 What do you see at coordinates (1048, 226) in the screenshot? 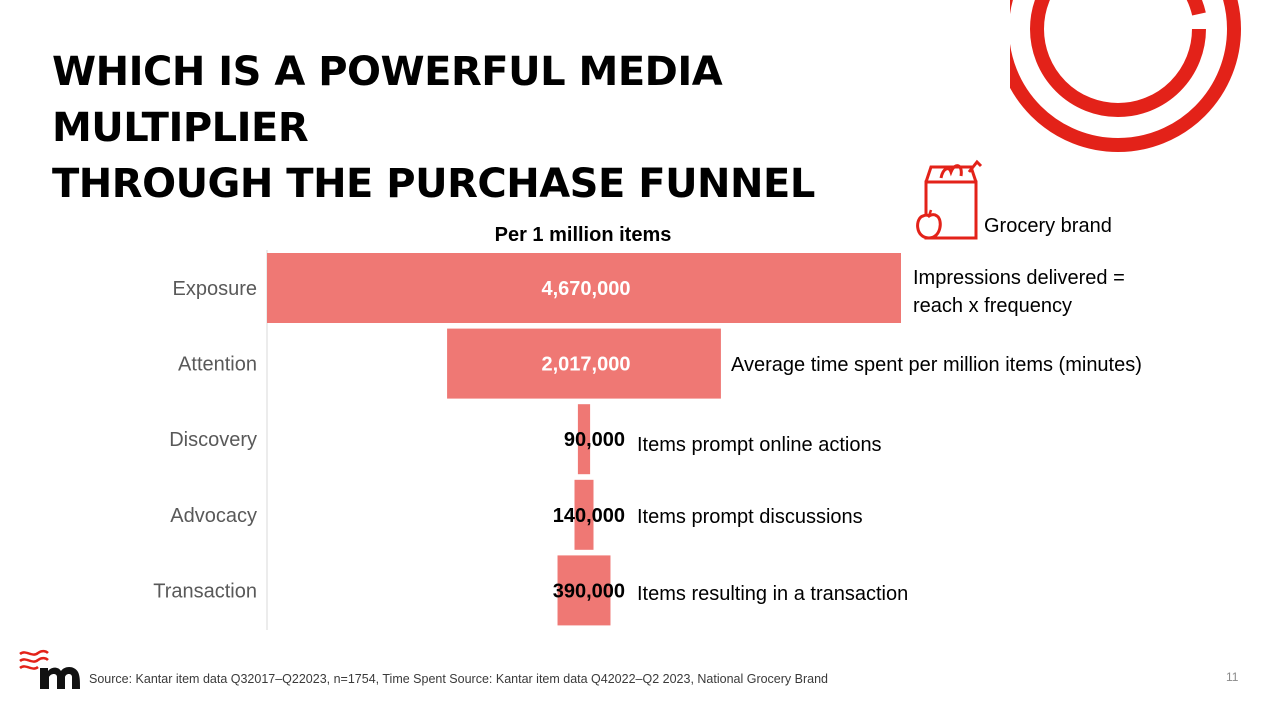
I see `legend-label: Grocery brand` at bounding box center [1048, 226].